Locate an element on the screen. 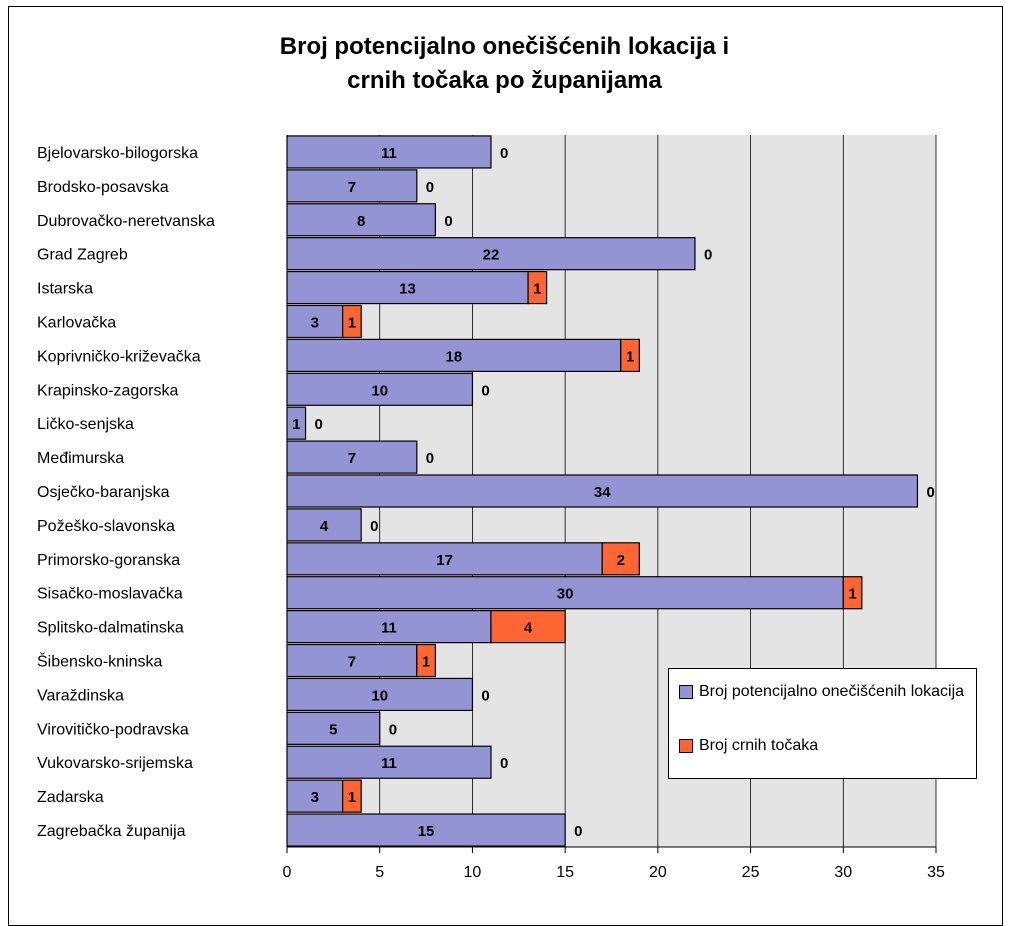 This screenshot has width=1009, height=926. x-tick-label: 35 is located at coordinates (936, 872).